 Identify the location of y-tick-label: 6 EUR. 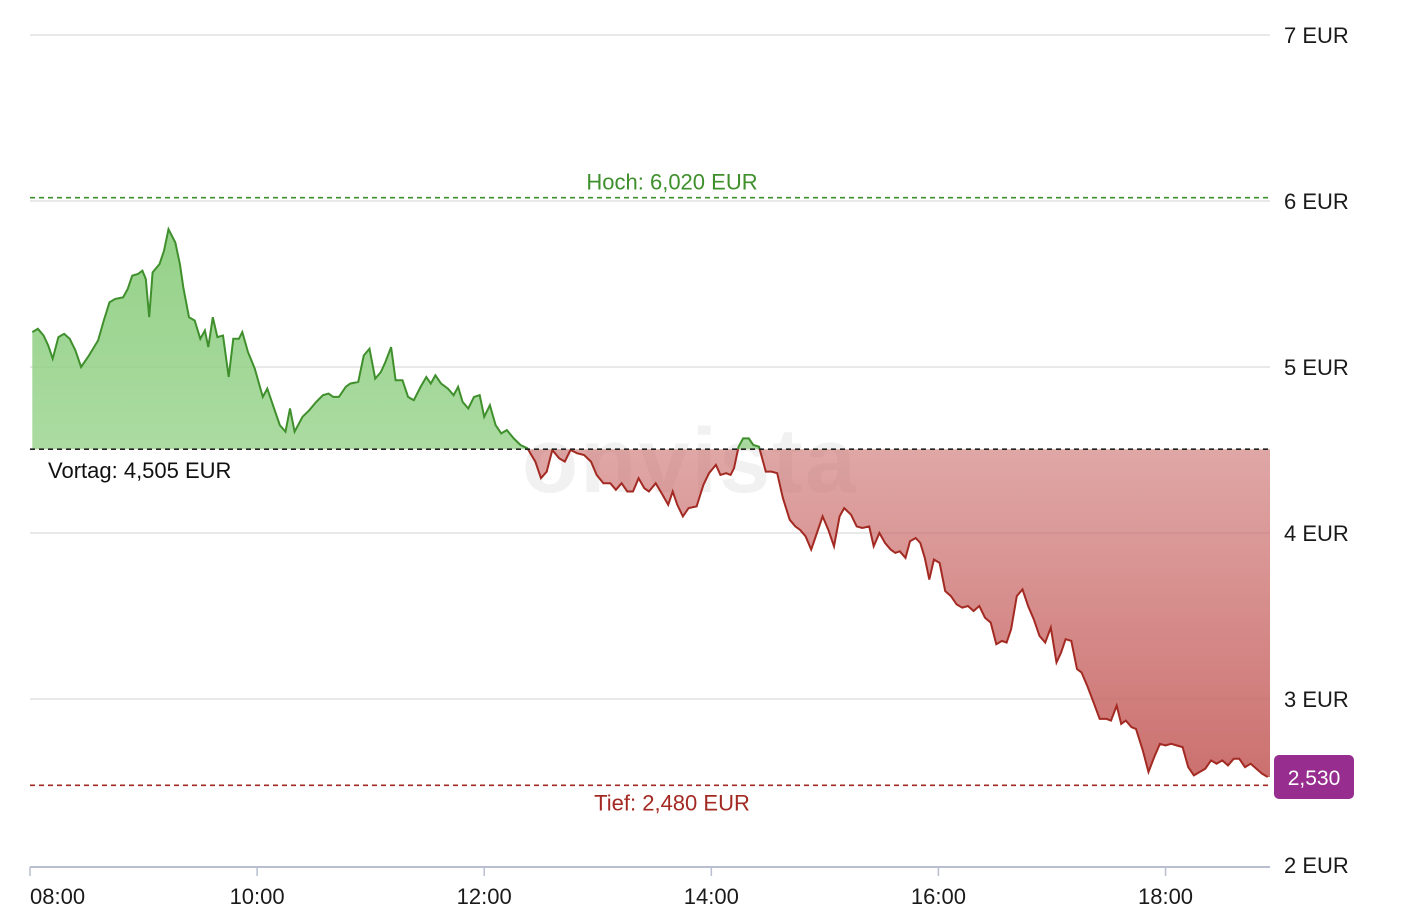
(1316, 201).